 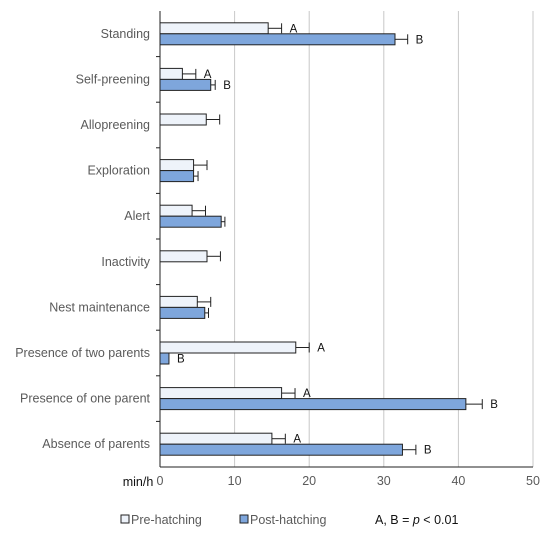 I want to click on x-tick-label-50: 50, so click(x=533, y=481).